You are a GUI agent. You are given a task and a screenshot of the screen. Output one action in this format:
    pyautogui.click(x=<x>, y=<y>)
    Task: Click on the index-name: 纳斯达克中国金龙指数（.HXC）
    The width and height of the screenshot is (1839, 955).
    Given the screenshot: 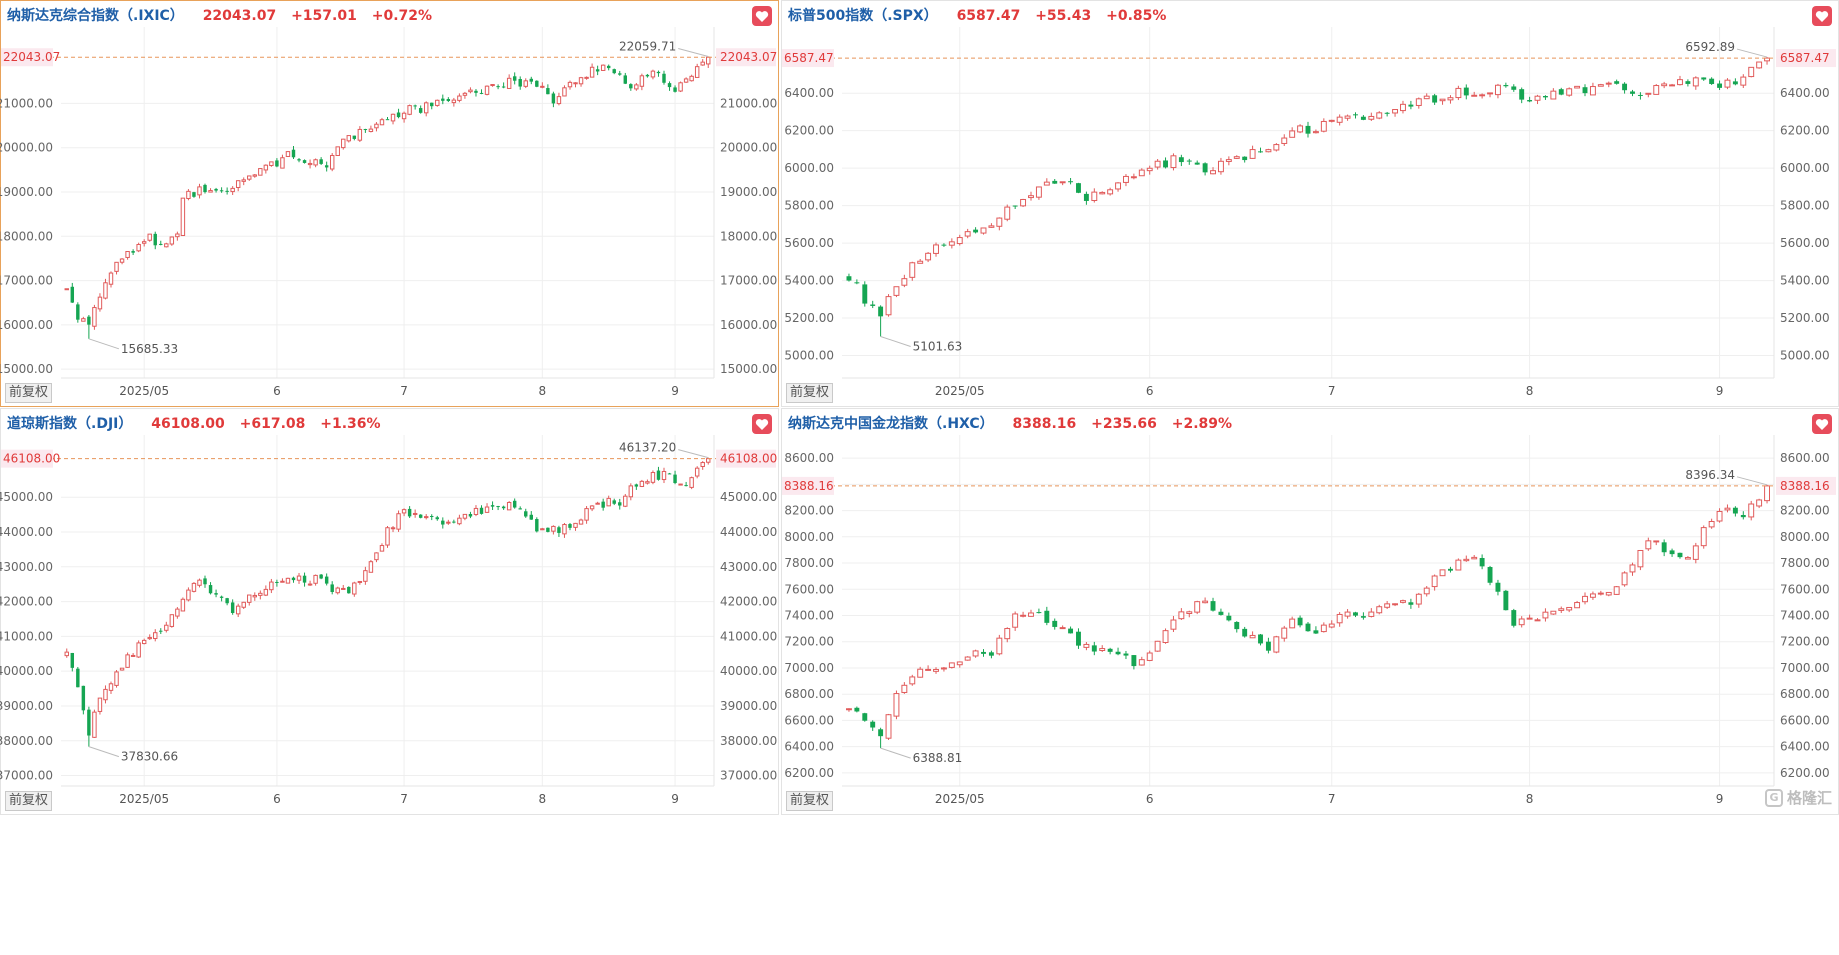 What is the action you would take?
    pyautogui.click(x=891, y=424)
    